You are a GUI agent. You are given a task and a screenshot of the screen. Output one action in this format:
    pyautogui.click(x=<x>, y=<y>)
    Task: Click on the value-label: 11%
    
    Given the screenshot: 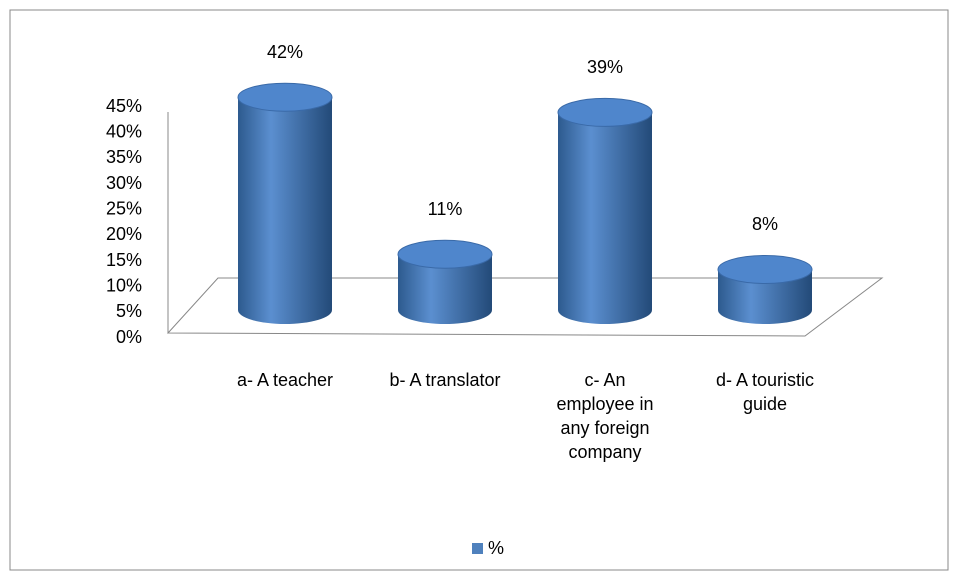 What is the action you would take?
    pyautogui.click(x=445, y=209)
    